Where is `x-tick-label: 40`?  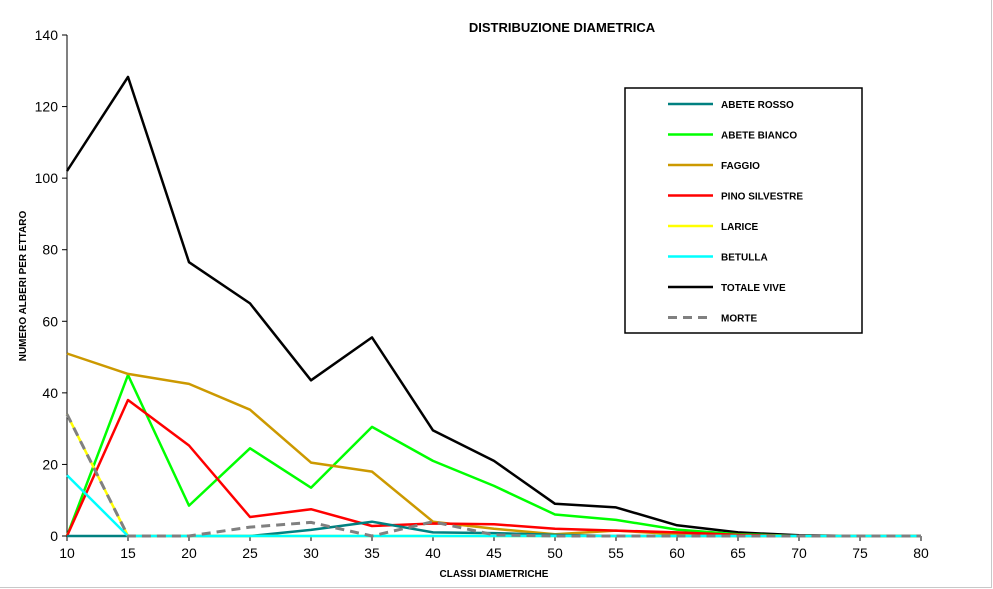 x-tick-label: 40 is located at coordinates (433, 553).